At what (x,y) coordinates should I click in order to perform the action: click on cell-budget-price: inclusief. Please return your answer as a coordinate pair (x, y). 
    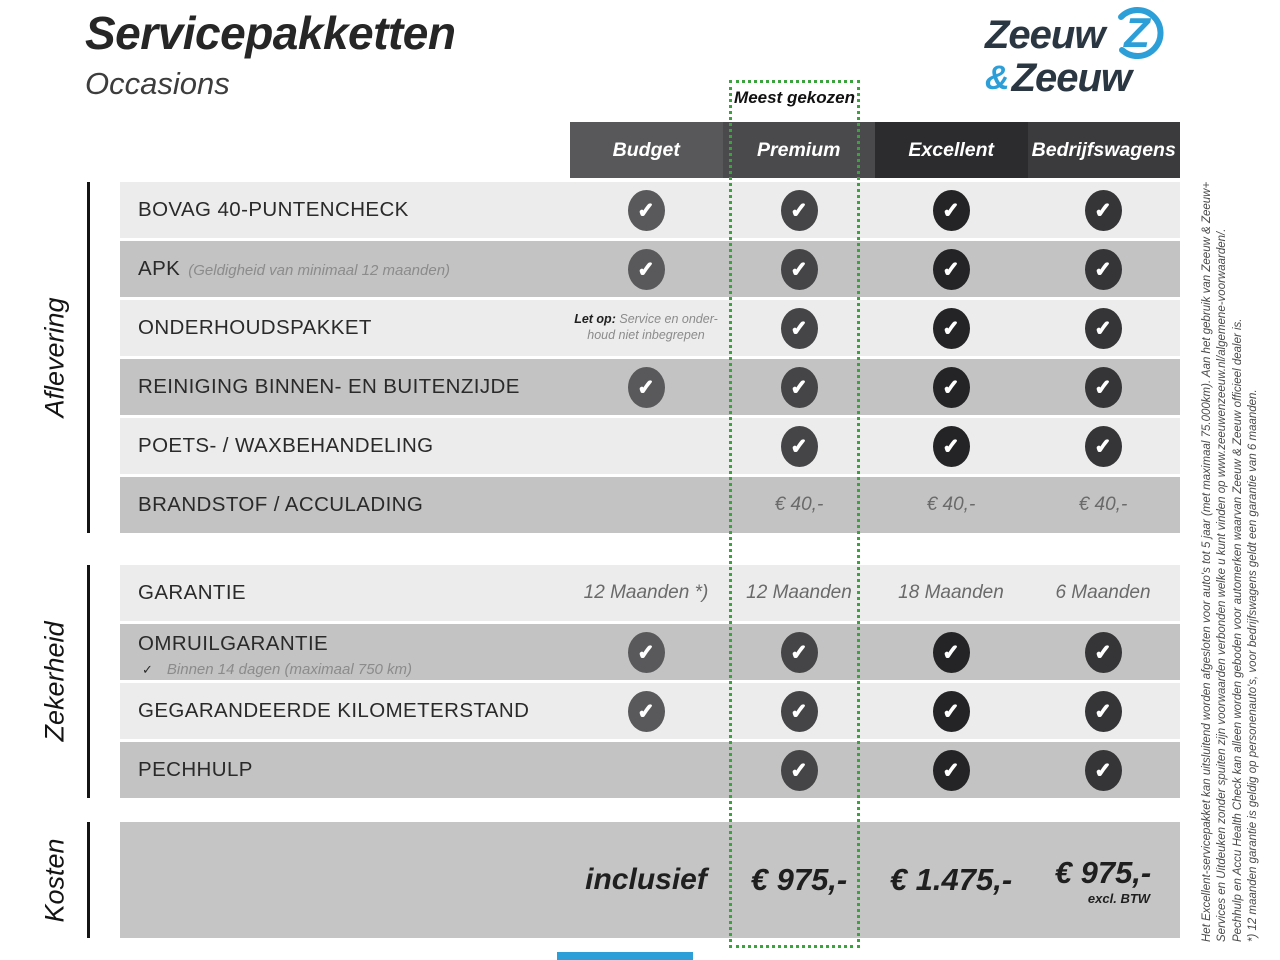
    Looking at the image, I should click on (646, 880).